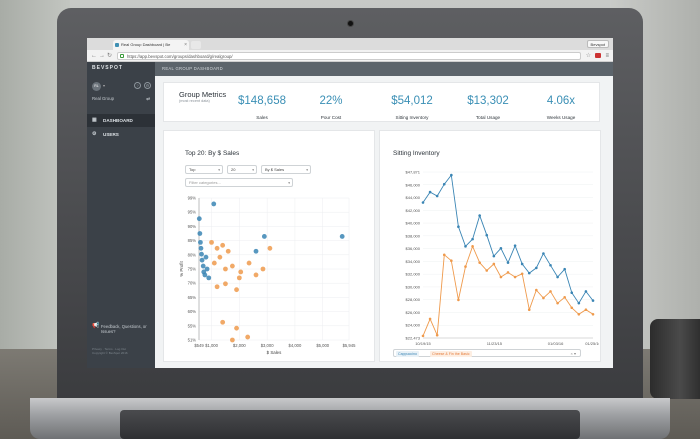  Describe the element at coordinates (413, 299) in the screenshot. I see `y-tick-label: $28,000` at that location.